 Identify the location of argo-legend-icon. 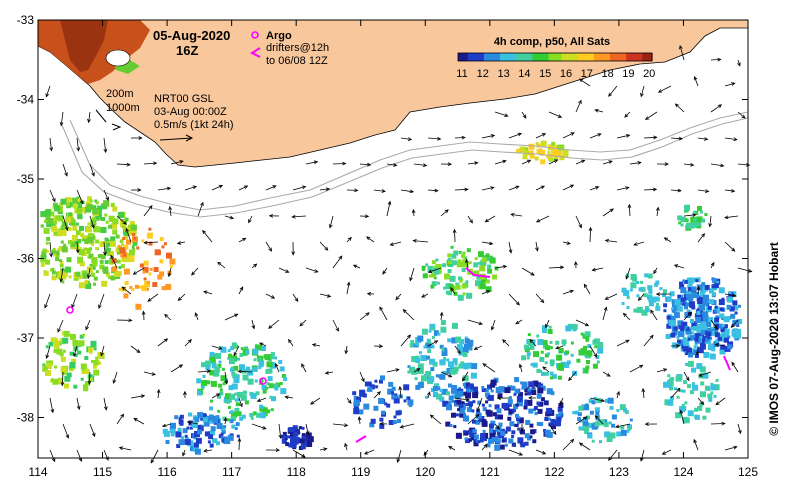
(255, 35).